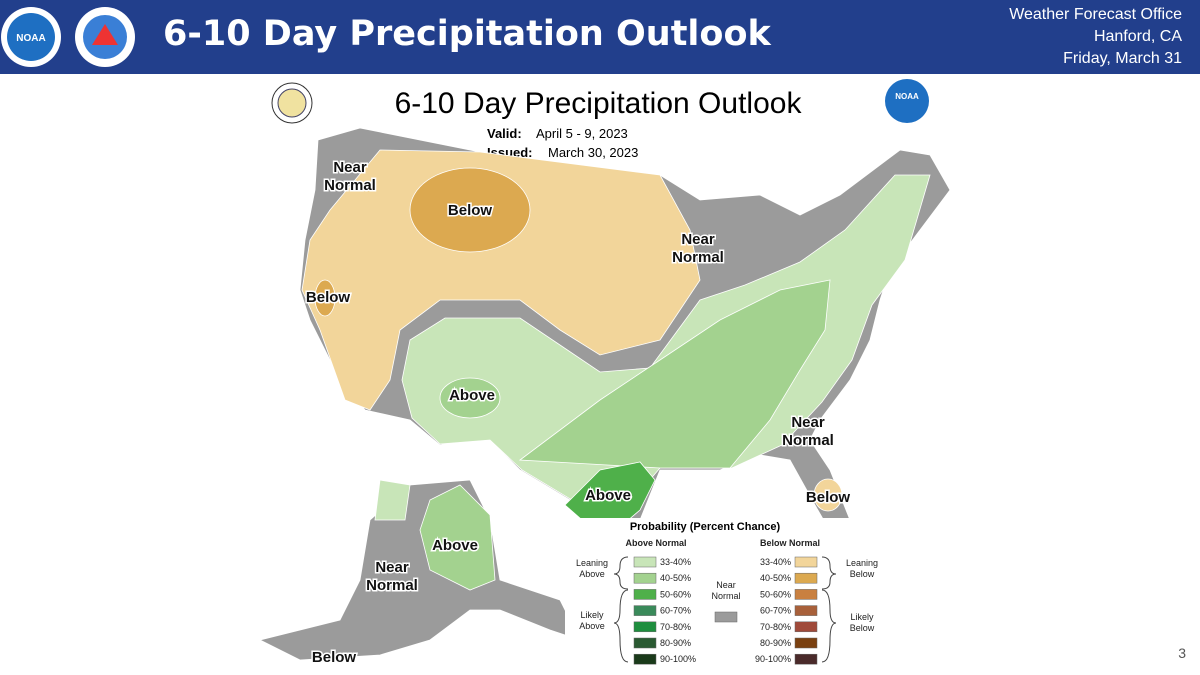 The width and height of the screenshot is (1200, 675). I want to click on map-title: 6-10 Day Precipitation Outlook, so click(599, 103).